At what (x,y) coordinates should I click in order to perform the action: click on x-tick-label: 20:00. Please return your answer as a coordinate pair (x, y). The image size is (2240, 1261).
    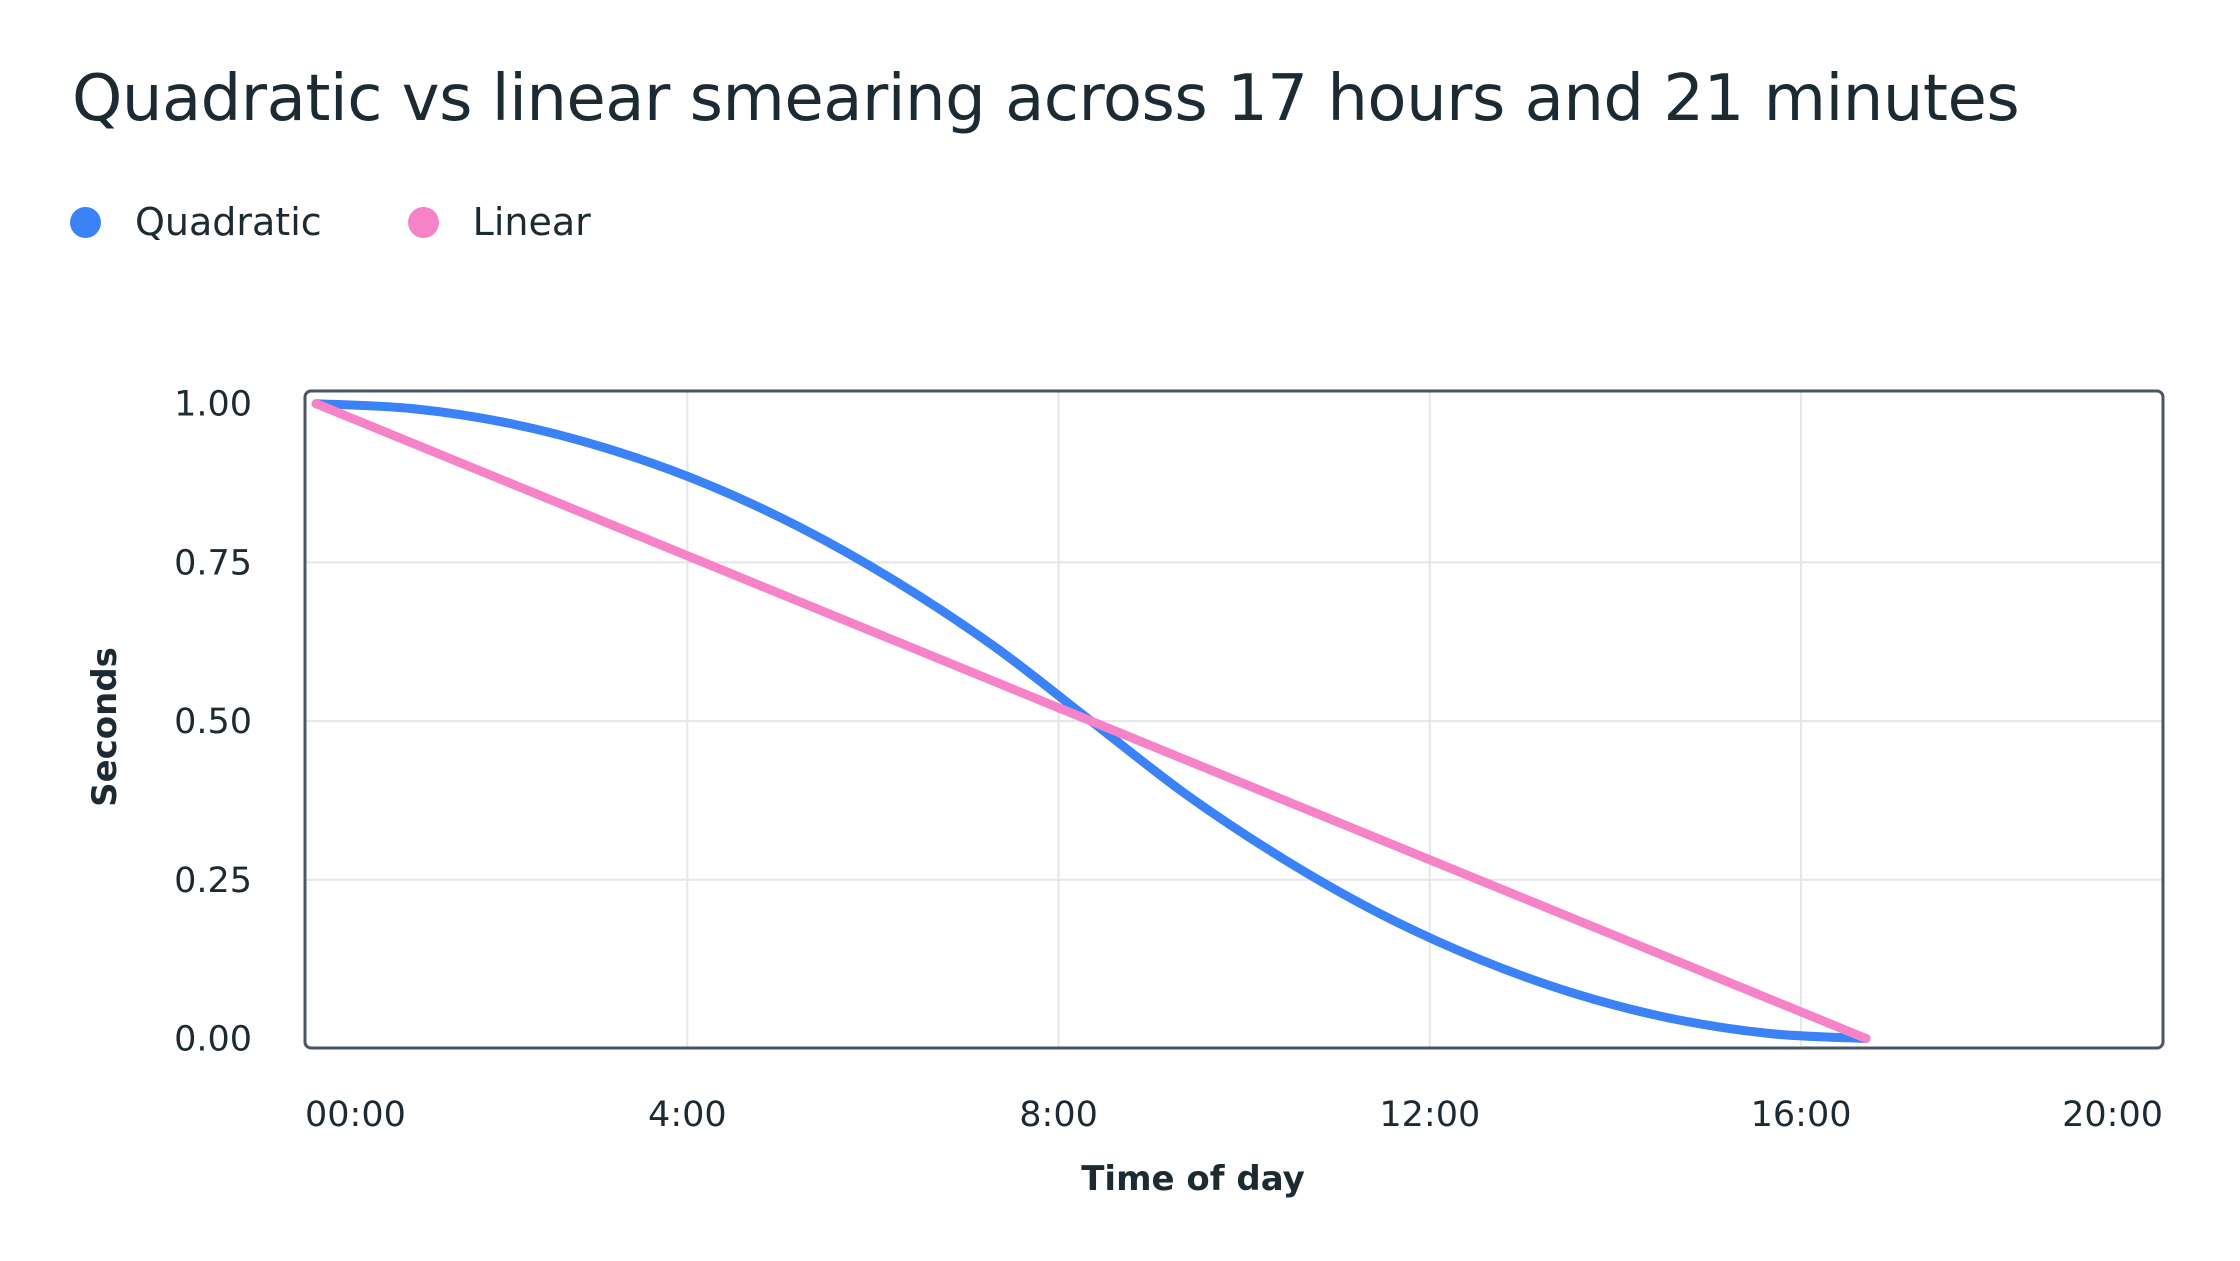
    Looking at the image, I should click on (2112, 1115).